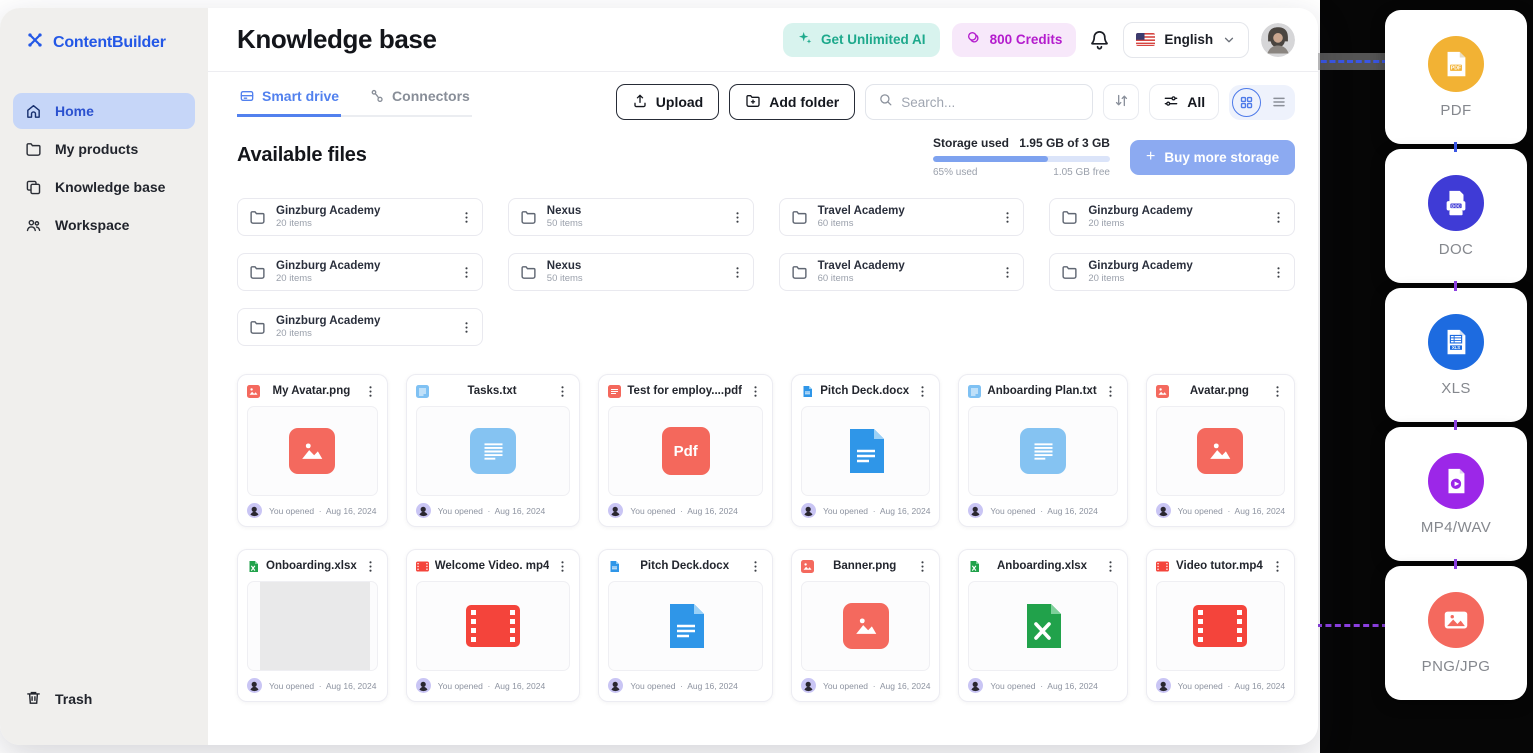 The width and height of the screenshot is (1533, 753). I want to click on trash-icon, so click(33, 699).